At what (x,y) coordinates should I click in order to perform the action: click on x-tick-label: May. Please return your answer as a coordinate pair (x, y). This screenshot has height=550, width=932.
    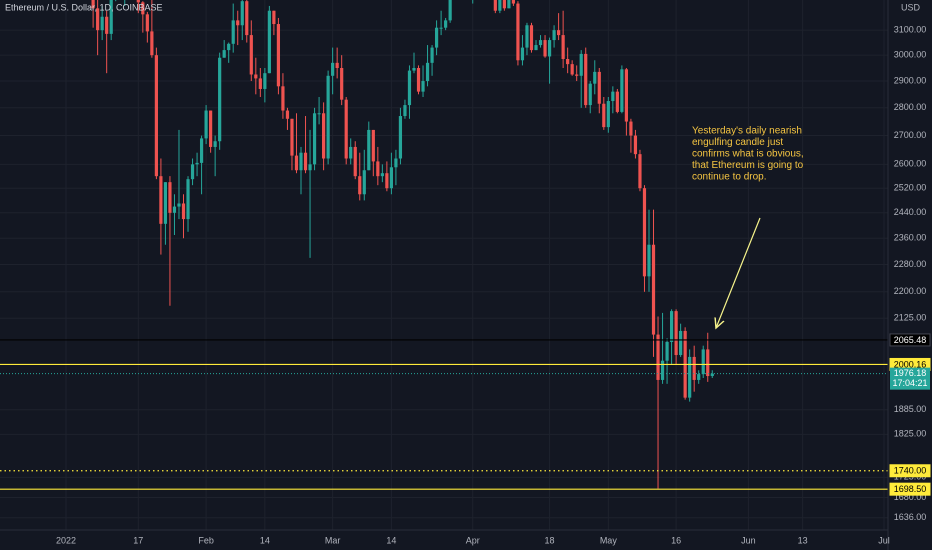
    Looking at the image, I should click on (609, 540).